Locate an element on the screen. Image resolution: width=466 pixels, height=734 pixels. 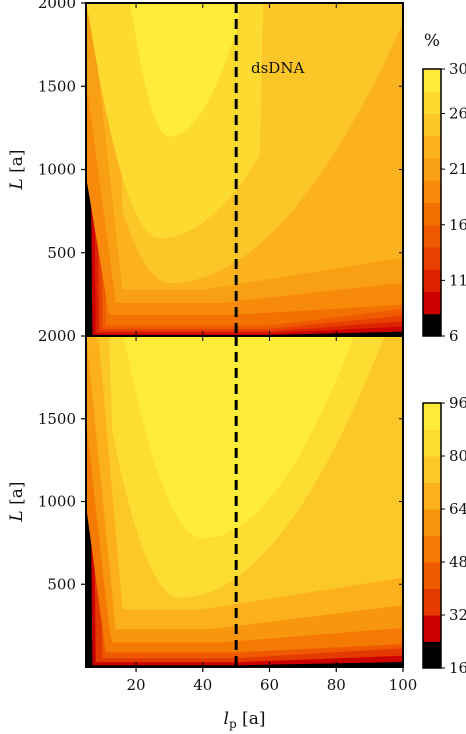
y-tick-label-bottom: 1000 is located at coordinates (57, 502).